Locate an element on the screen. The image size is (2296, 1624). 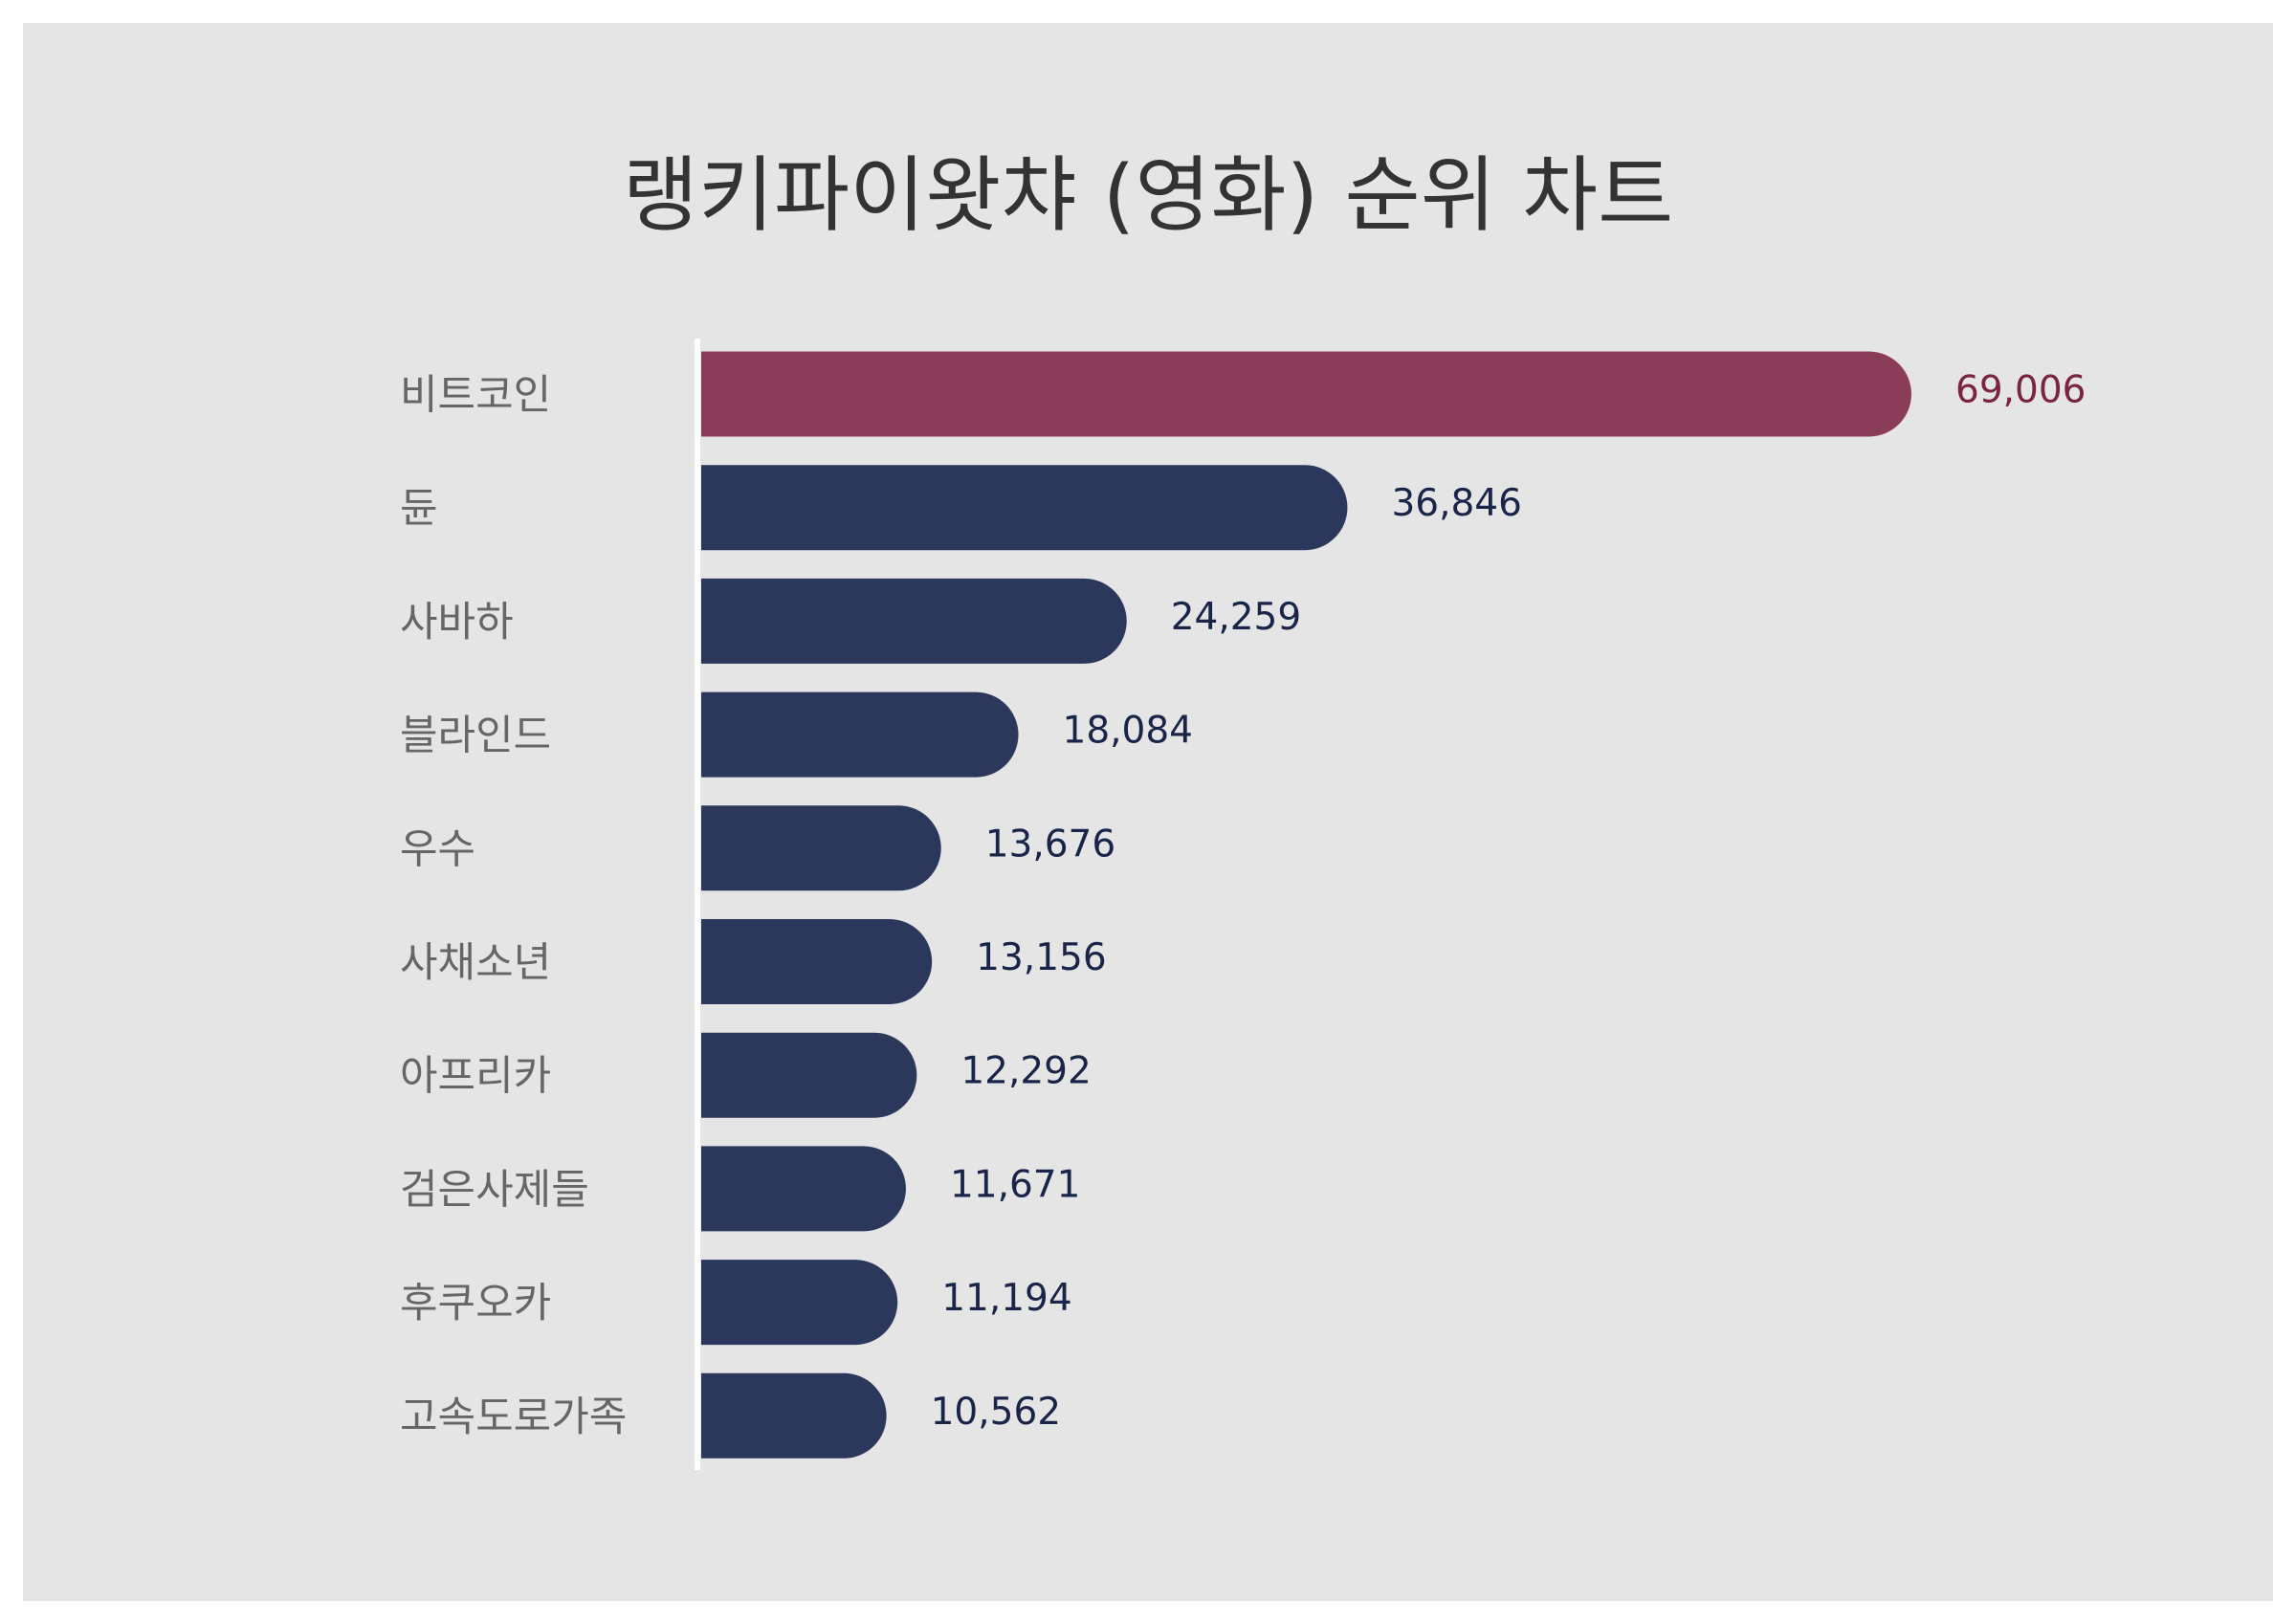
value-label: 12,292 is located at coordinates (1025, 1071).